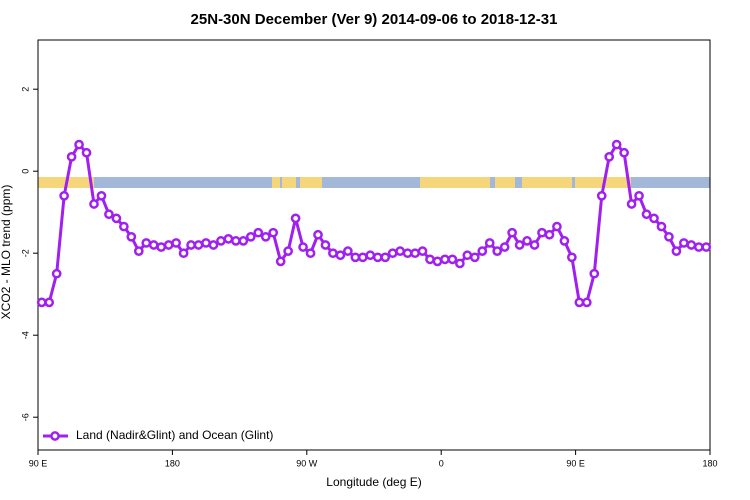 This screenshot has height=500, width=750. Describe the element at coordinates (441, 463) in the screenshot. I see `x-tick-label: 0` at that location.